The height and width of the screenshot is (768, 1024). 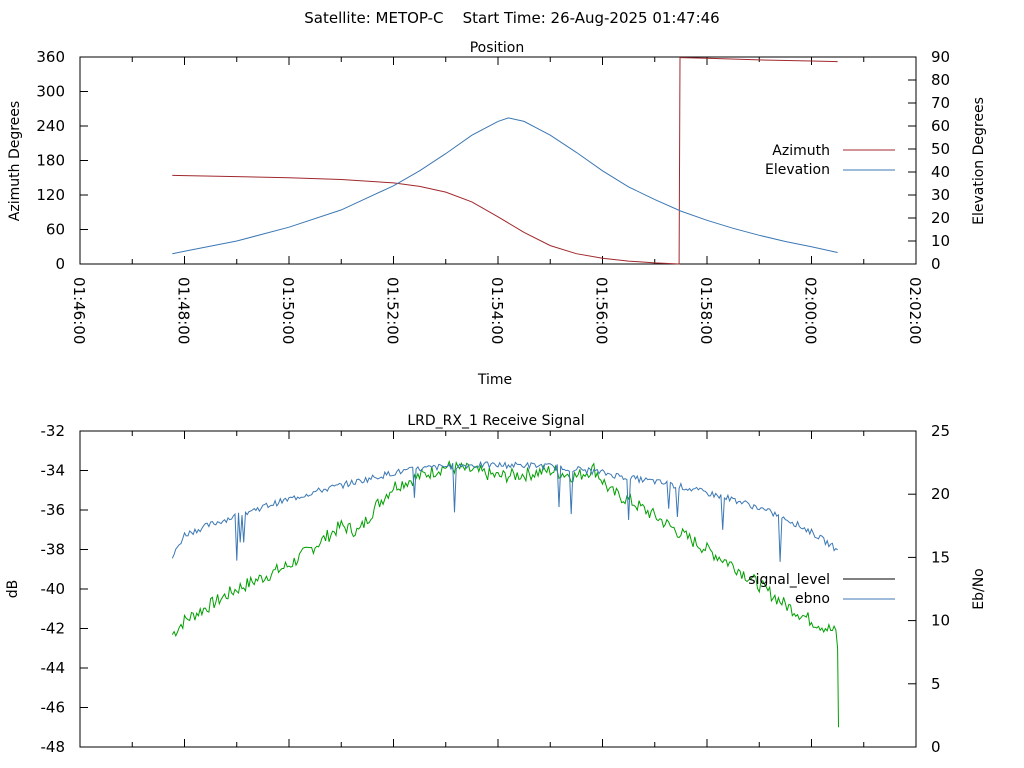 I want to click on position-y2-tick-label: 40, so click(x=940, y=172).